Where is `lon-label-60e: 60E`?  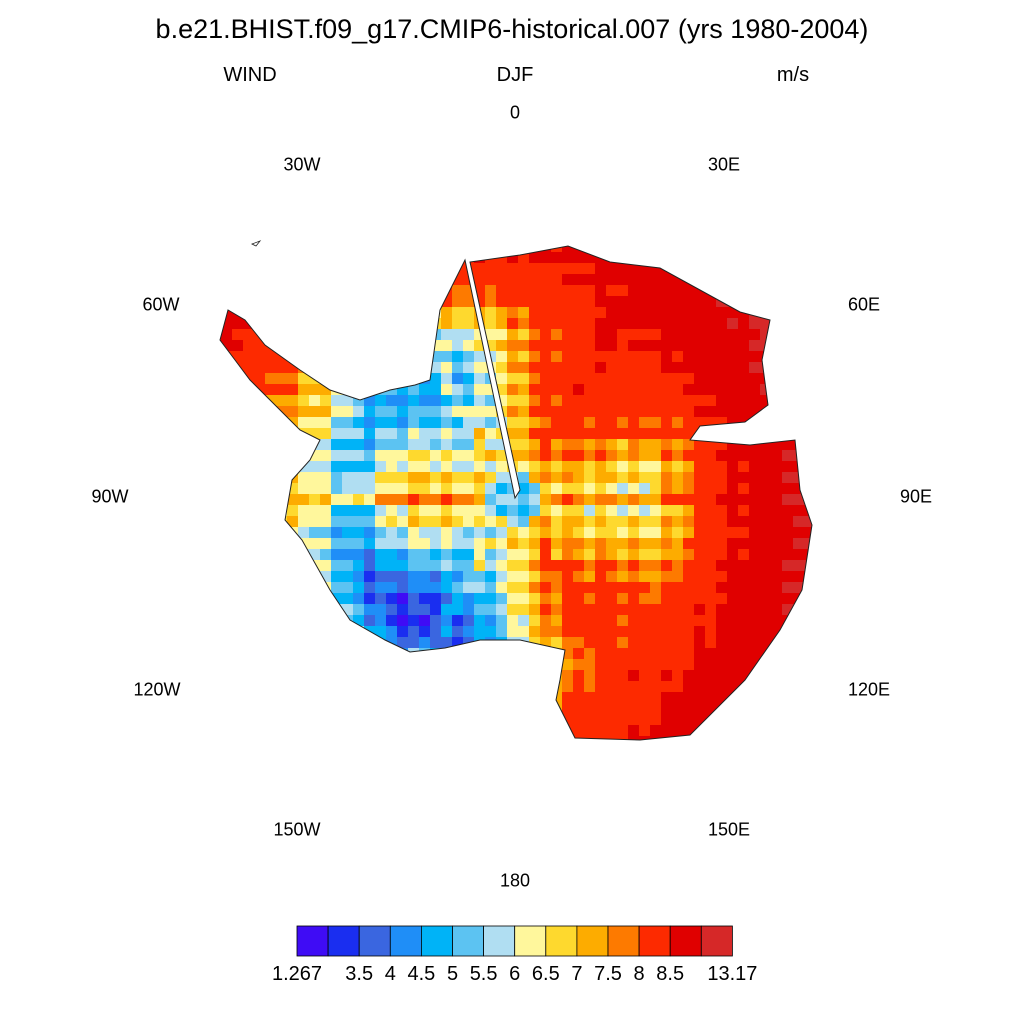
lon-label-60e: 60E is located at coordinates (864, 304).